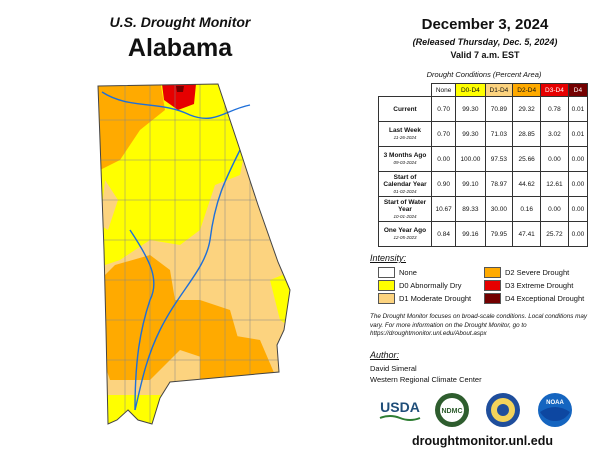 This screenshot has width=600, height=464. I want to click on table-row: Current 0.70 99.30 70.89 29.32 0.78 0.01, so click(483, 109).